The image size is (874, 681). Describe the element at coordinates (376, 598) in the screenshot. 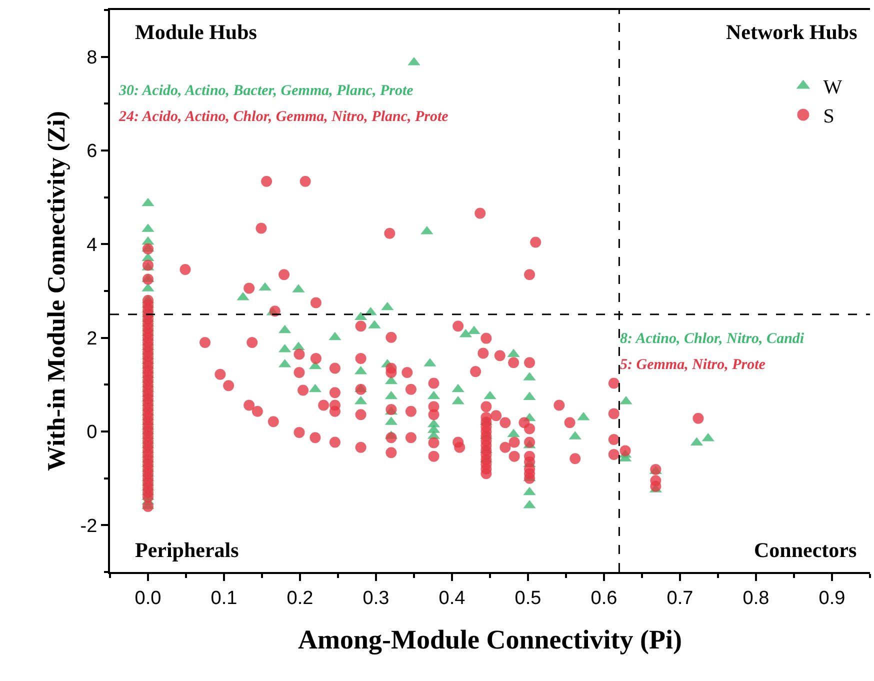

I see `x-tick-label: 0.3` at that location.